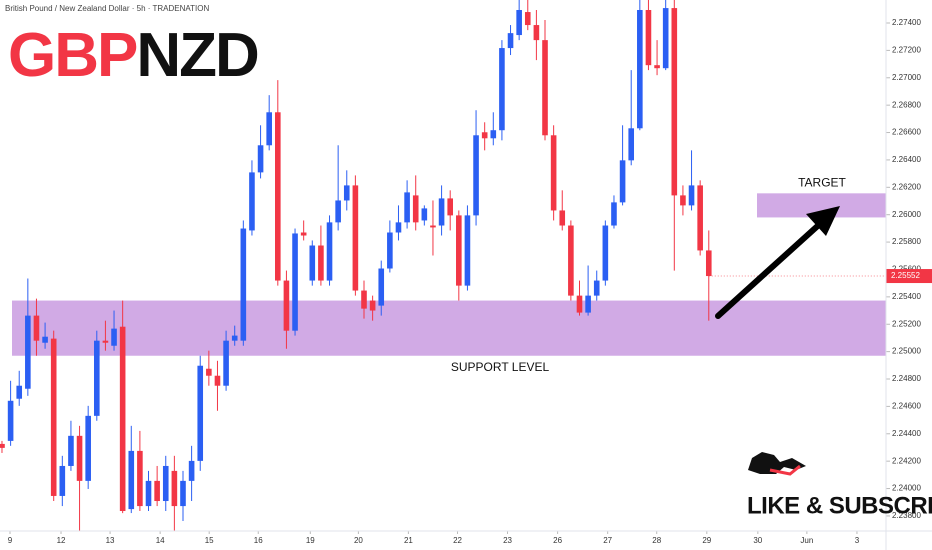  I want to click on y-tick-label: 2.26200, so click(906, 186).